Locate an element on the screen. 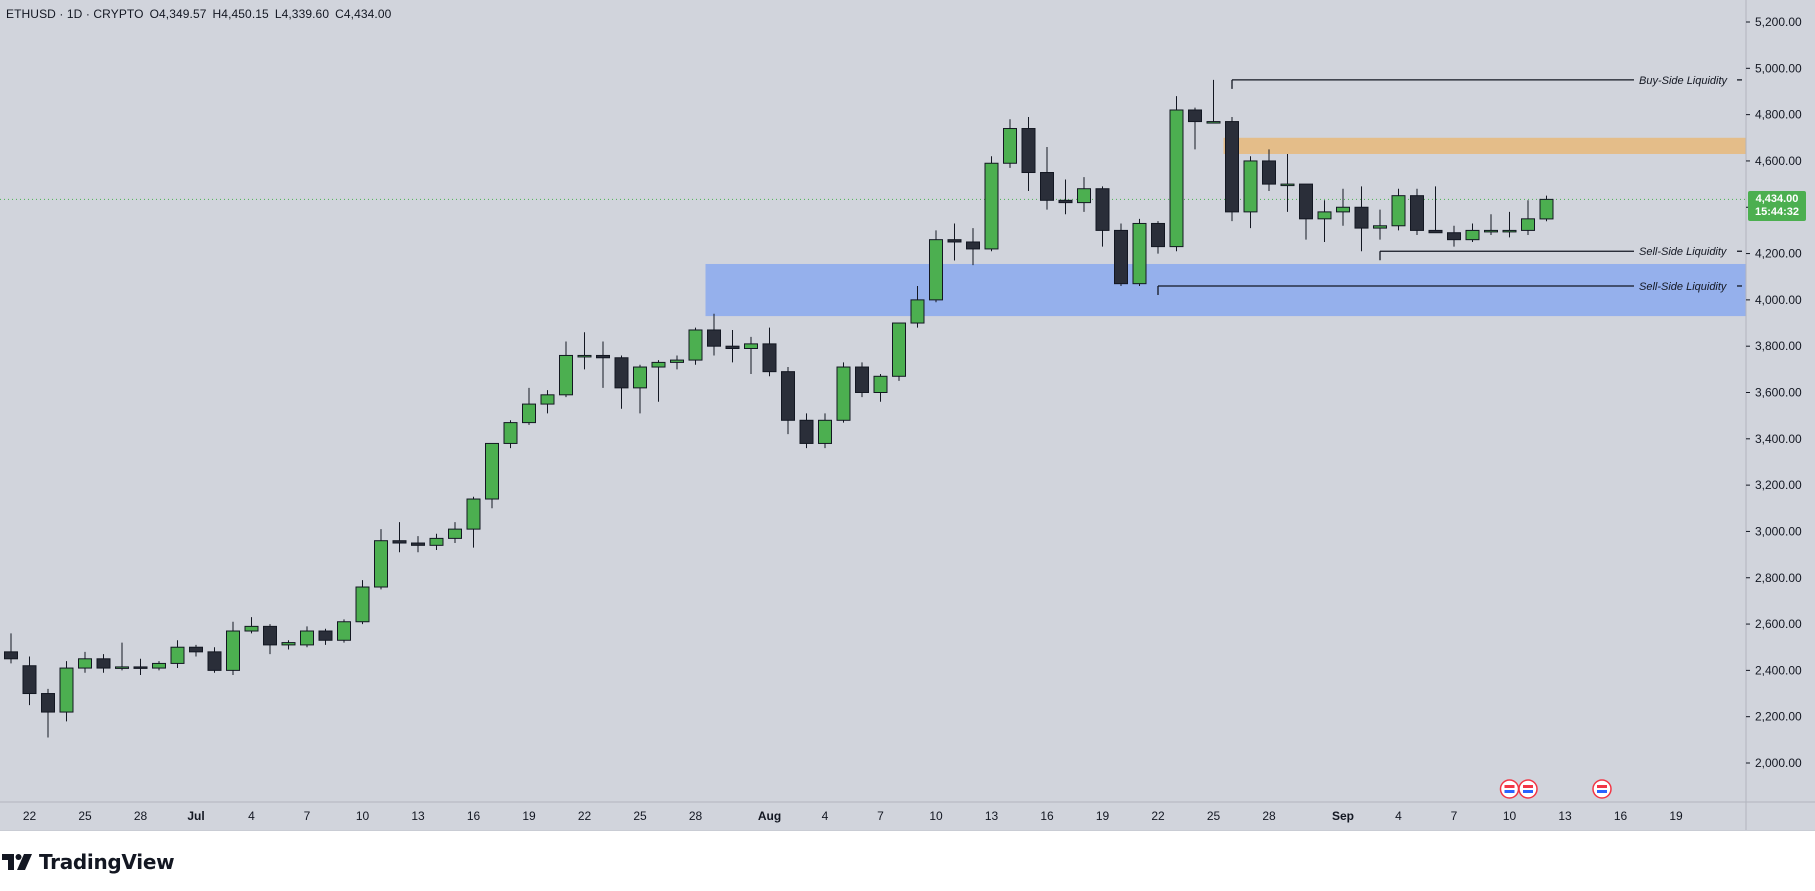  time-tick-label: 10 is located at coordinates (936, 816).